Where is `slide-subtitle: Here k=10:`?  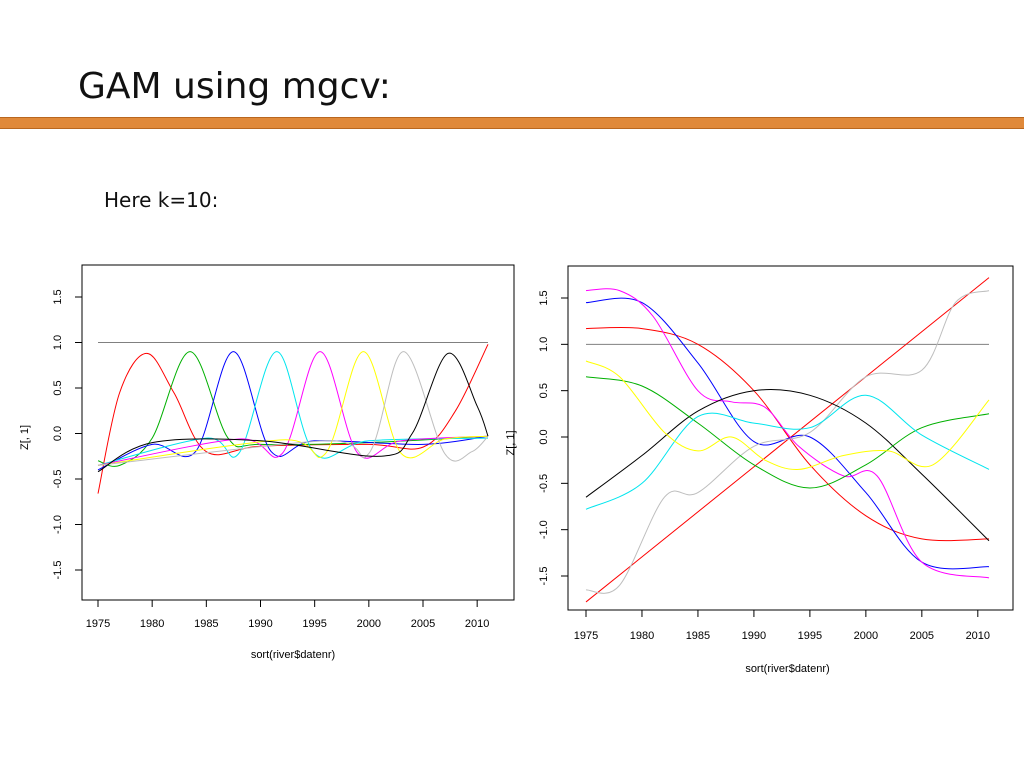 slide-subtitle: Here k=10: is located at coordinates (161, 200).